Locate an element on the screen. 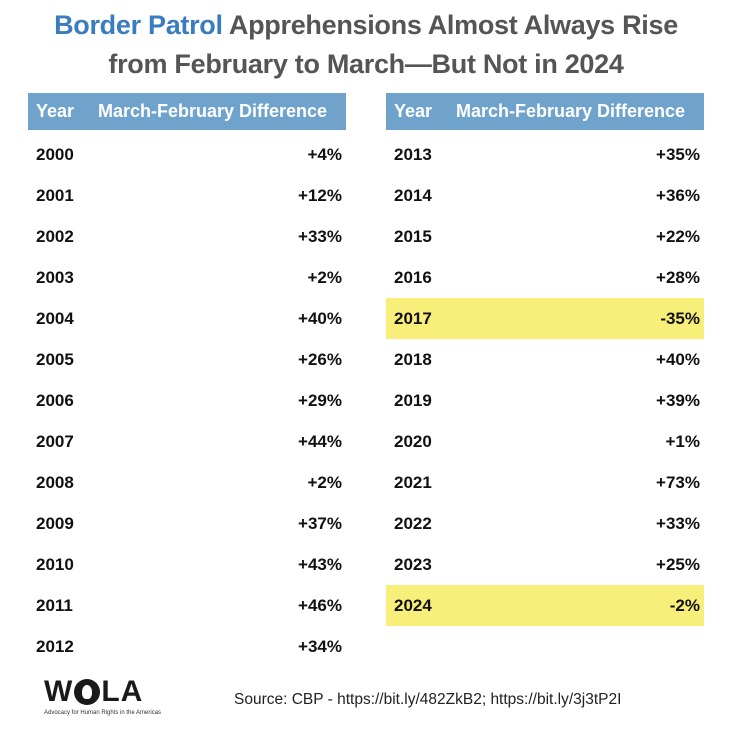 This screenshot has width=732, height=732. cell-year: 2020 is located at coordinates (413, 441).